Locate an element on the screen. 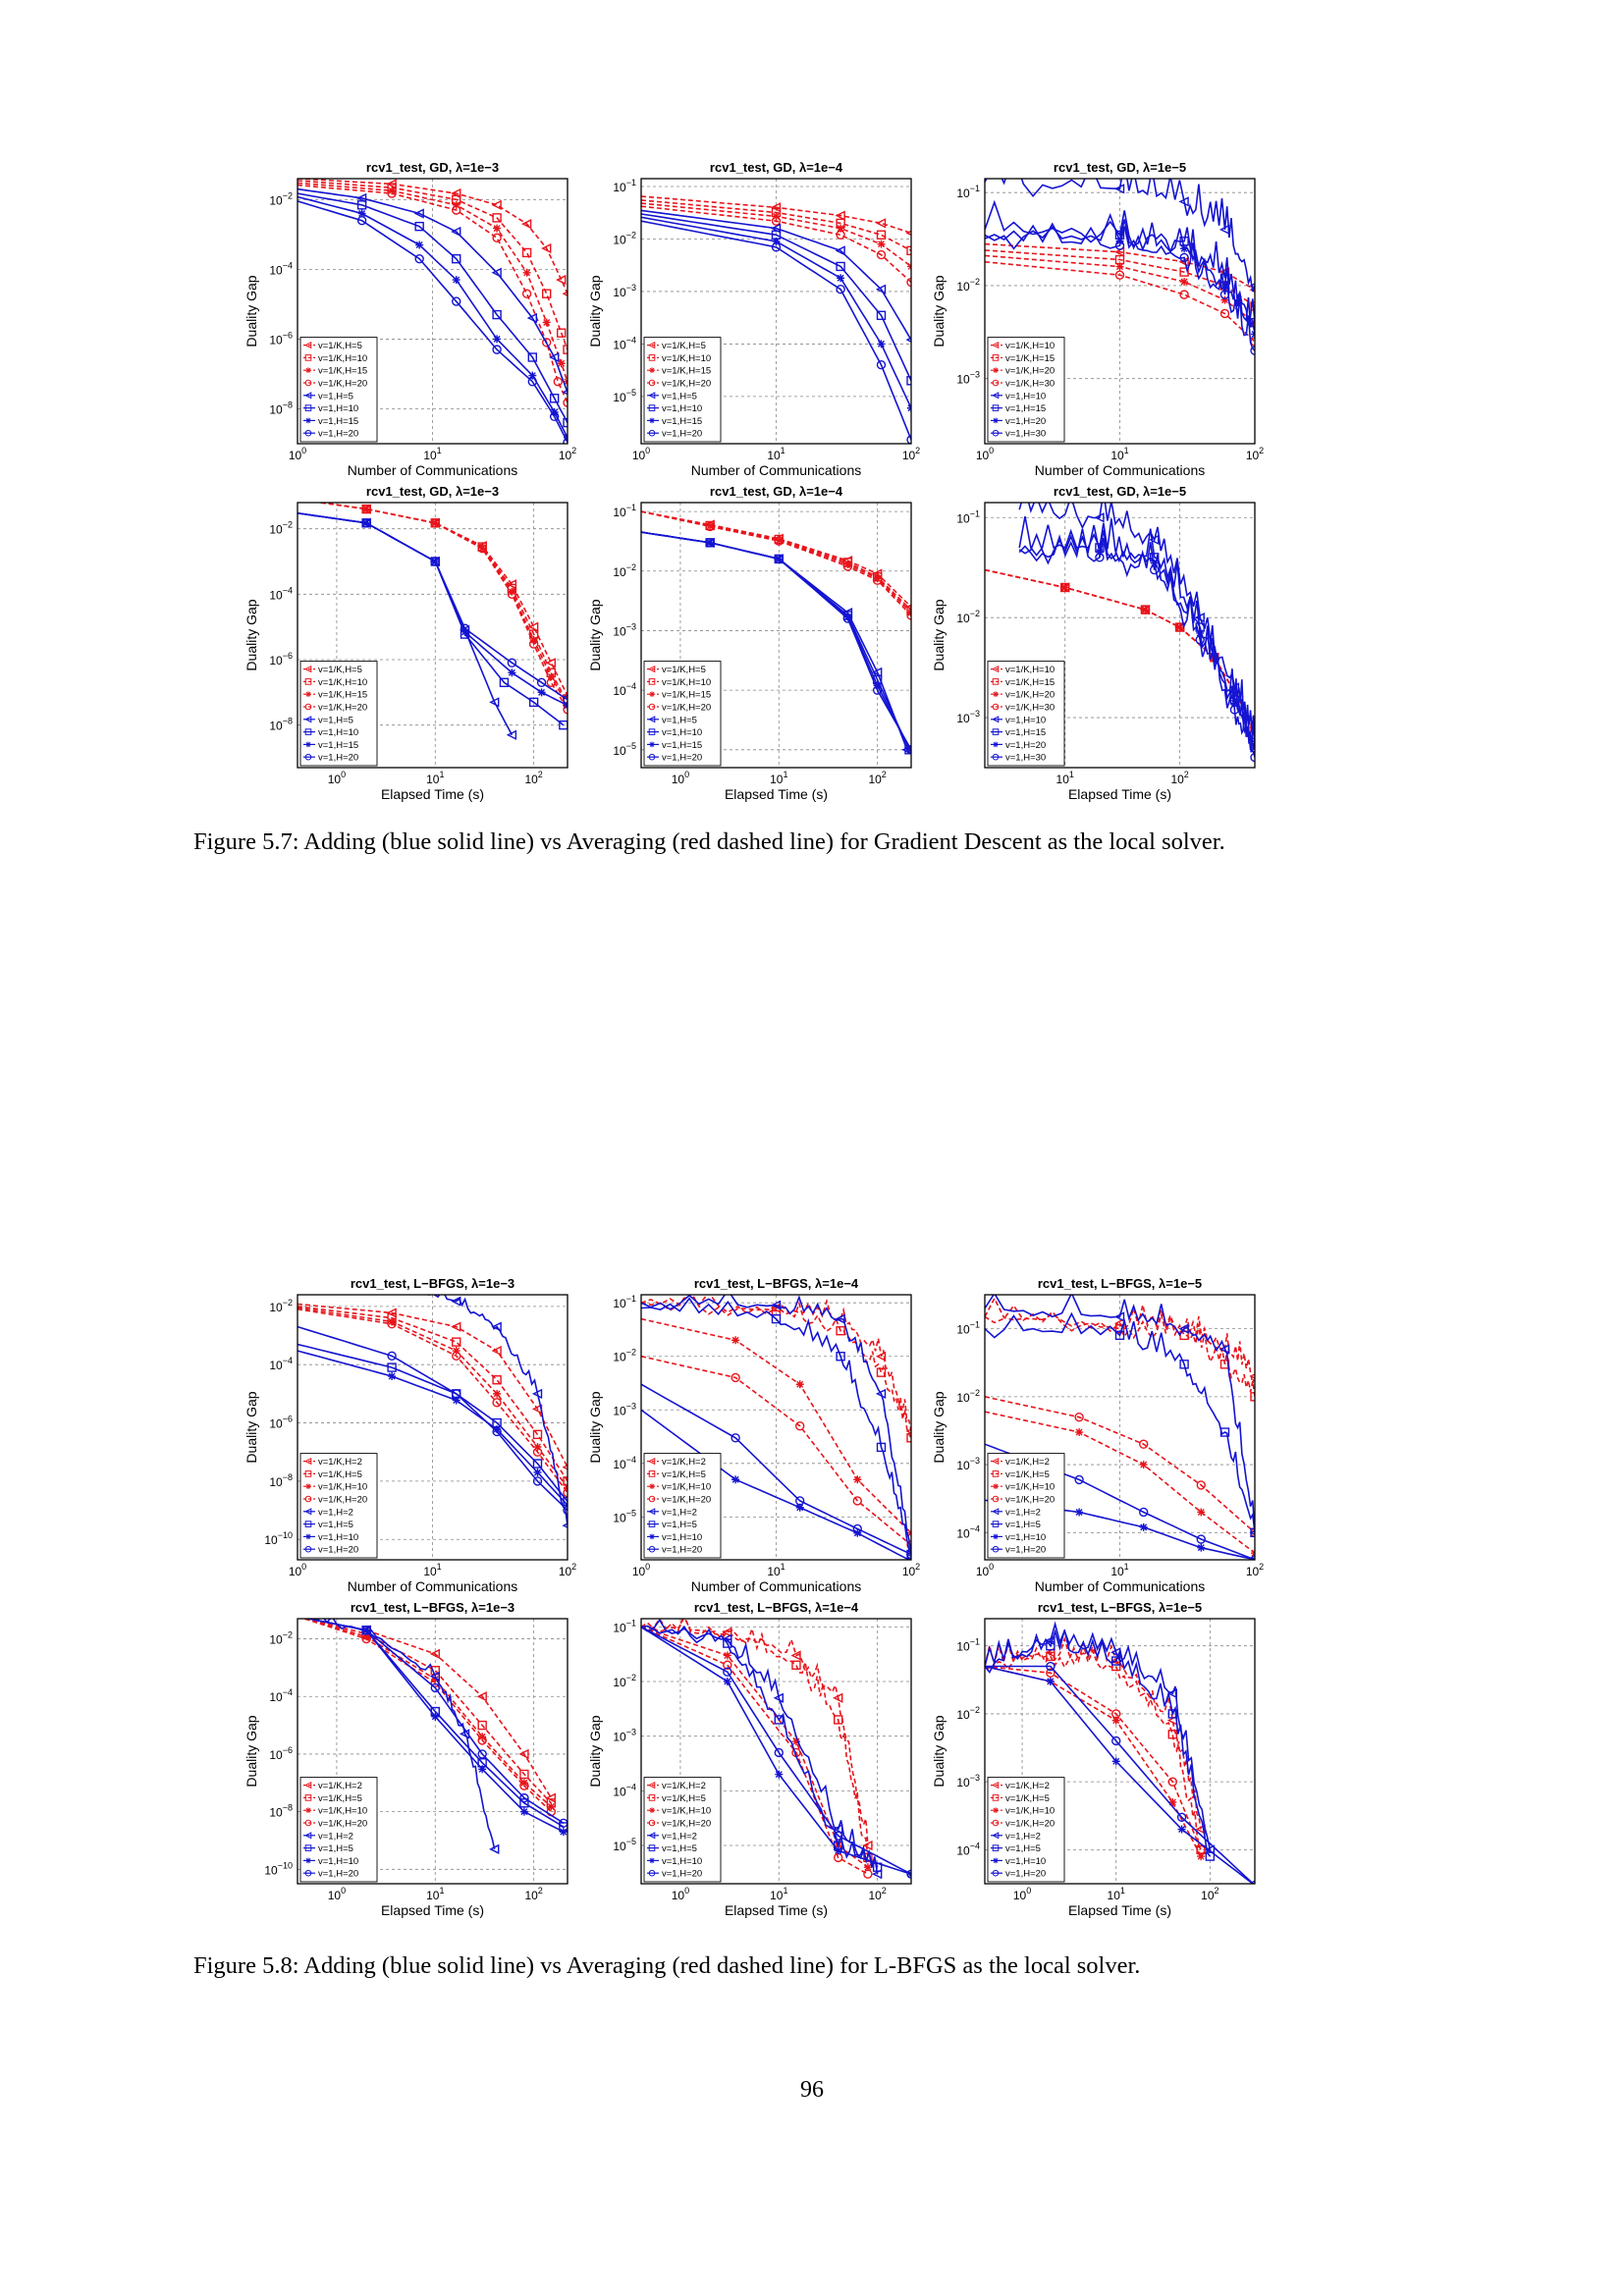 The image size is (1624, 2296). chart-title: rcv1_test, L−BFGS, λ=1e−3 is located at coordinates (432, 1607).